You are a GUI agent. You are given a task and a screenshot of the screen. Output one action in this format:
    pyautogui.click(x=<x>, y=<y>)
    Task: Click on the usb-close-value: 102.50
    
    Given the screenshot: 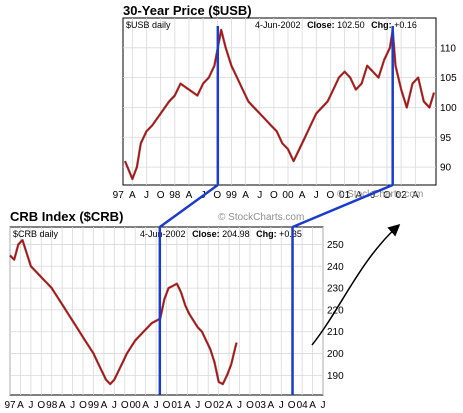 What is the action you would take?
    pyautogui.click(x=351, y=25)
    